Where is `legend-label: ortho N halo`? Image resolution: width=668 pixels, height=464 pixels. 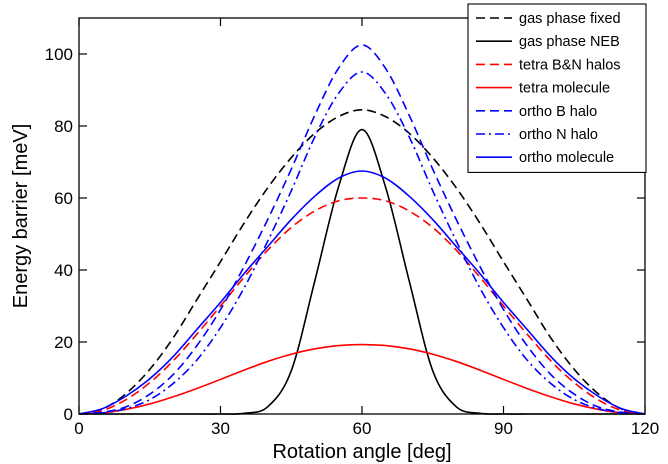
legend-label: ortho N halo is located at coordinates (558, 135).